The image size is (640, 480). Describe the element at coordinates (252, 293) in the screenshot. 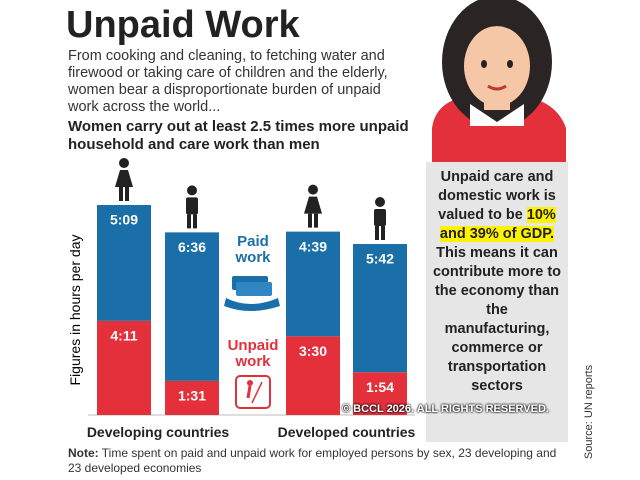

I see `money-icon` at that location.